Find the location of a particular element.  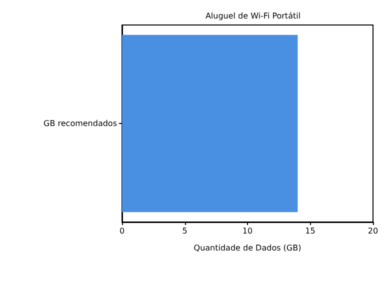

chart-title: Aluguel de Wi-Fi Portátil is located at coordinates (253, 16).